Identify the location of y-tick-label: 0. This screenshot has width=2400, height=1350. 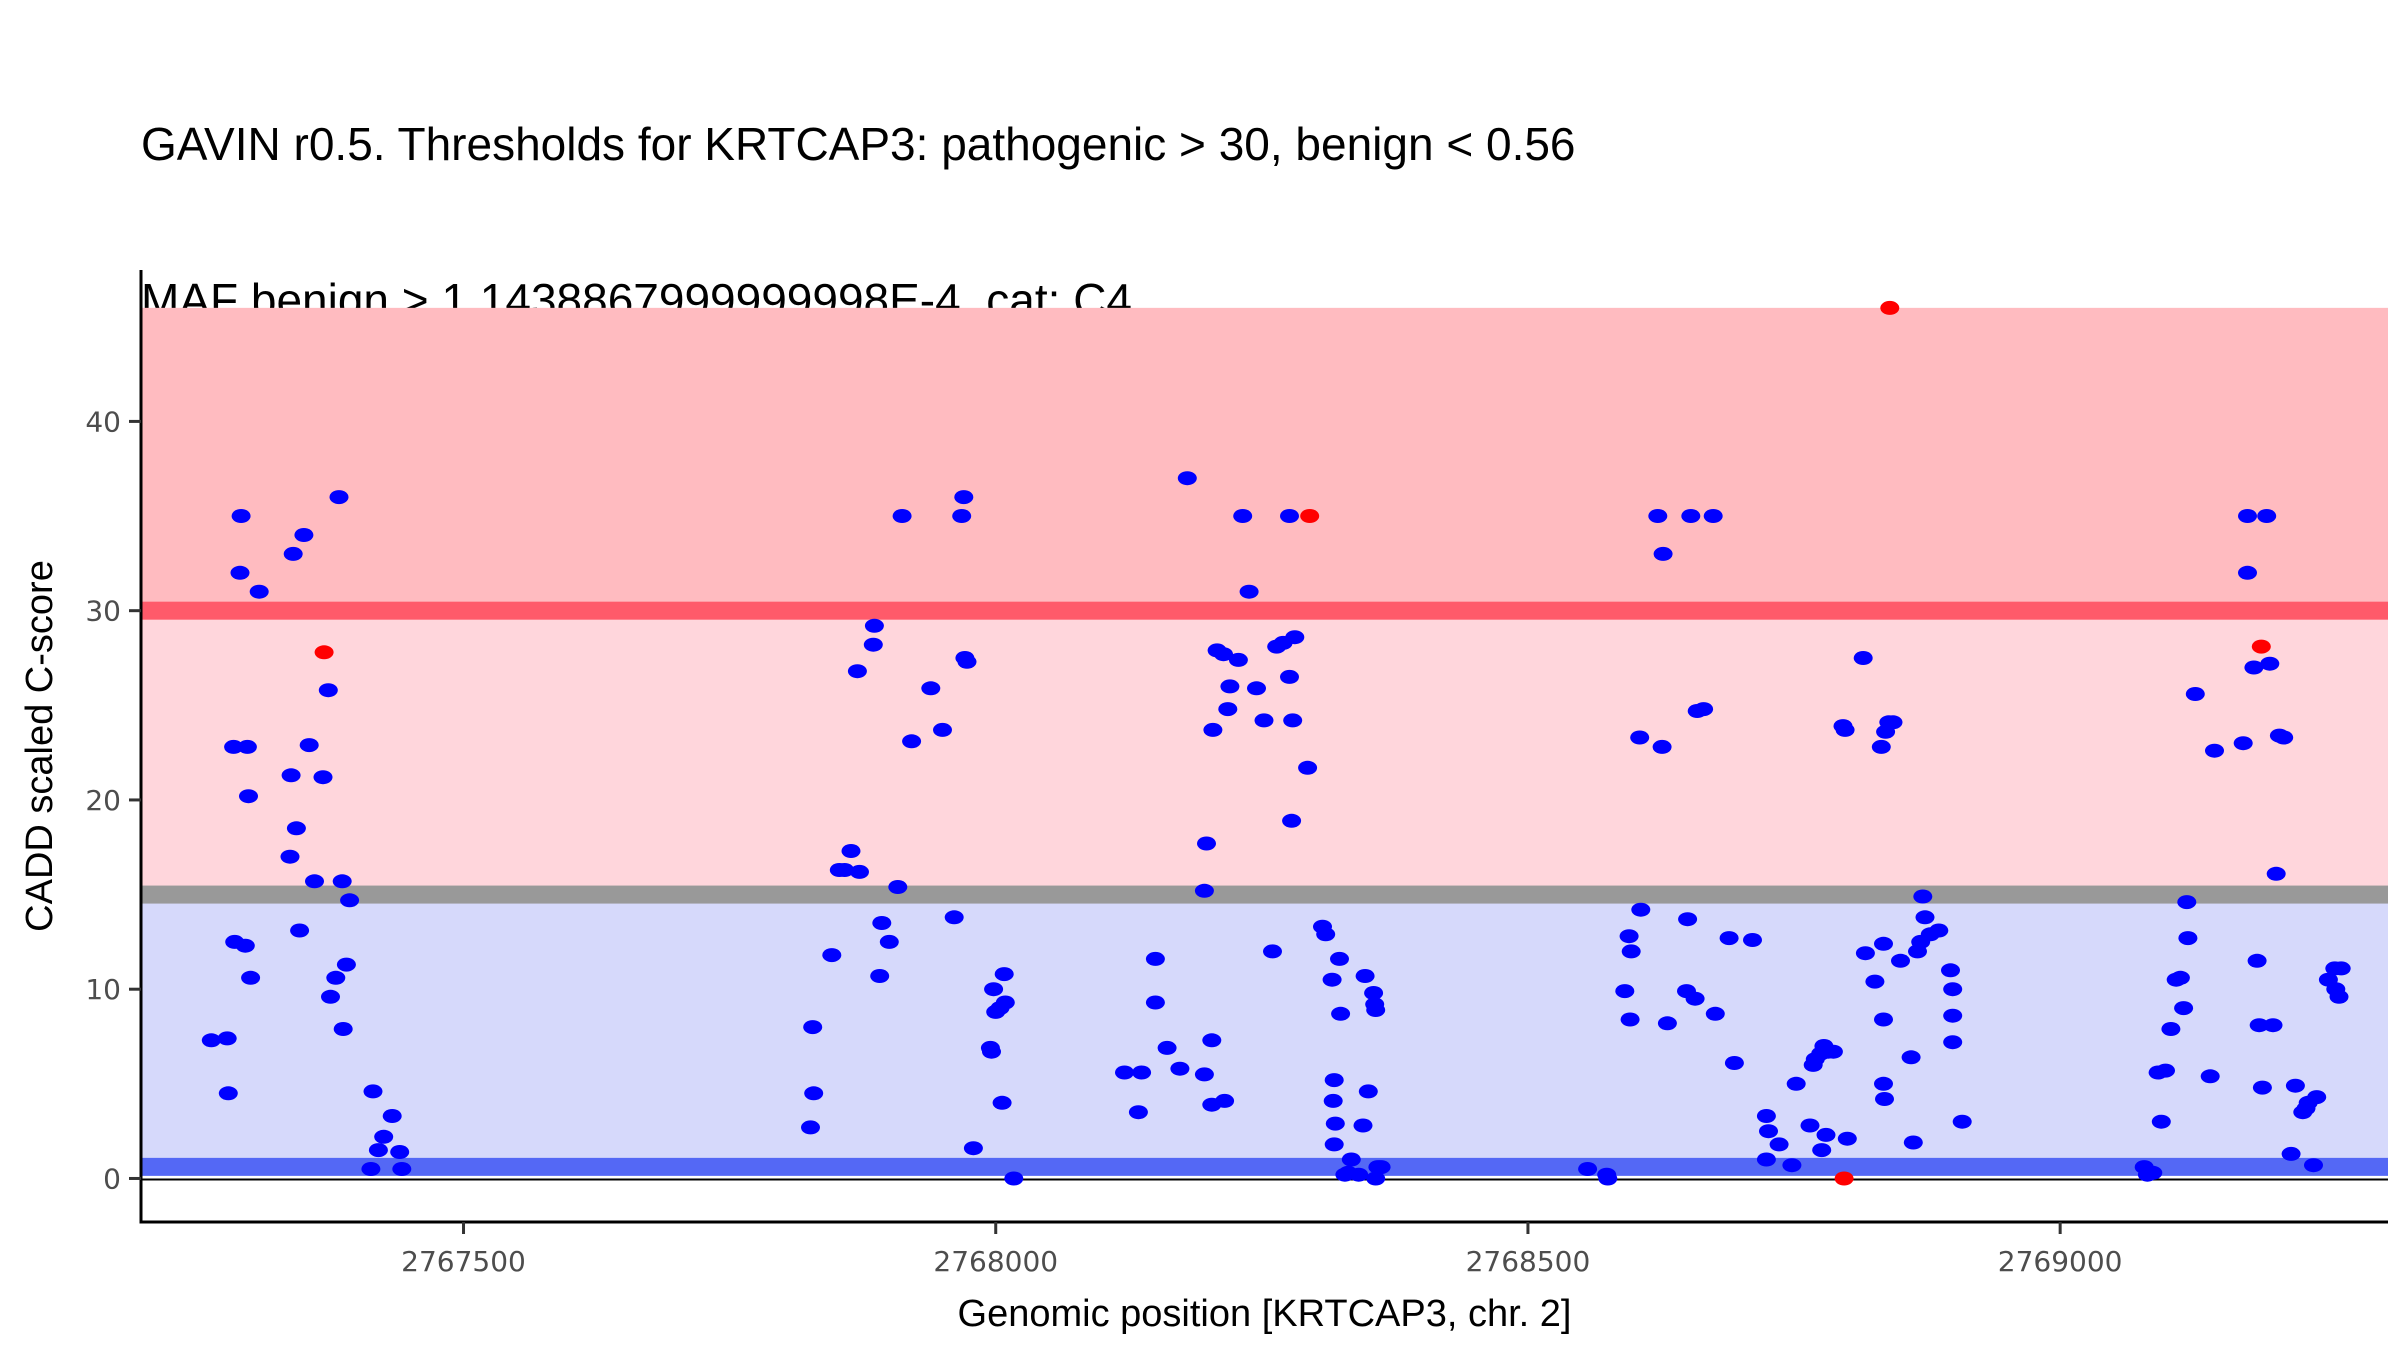
(112, 1178).